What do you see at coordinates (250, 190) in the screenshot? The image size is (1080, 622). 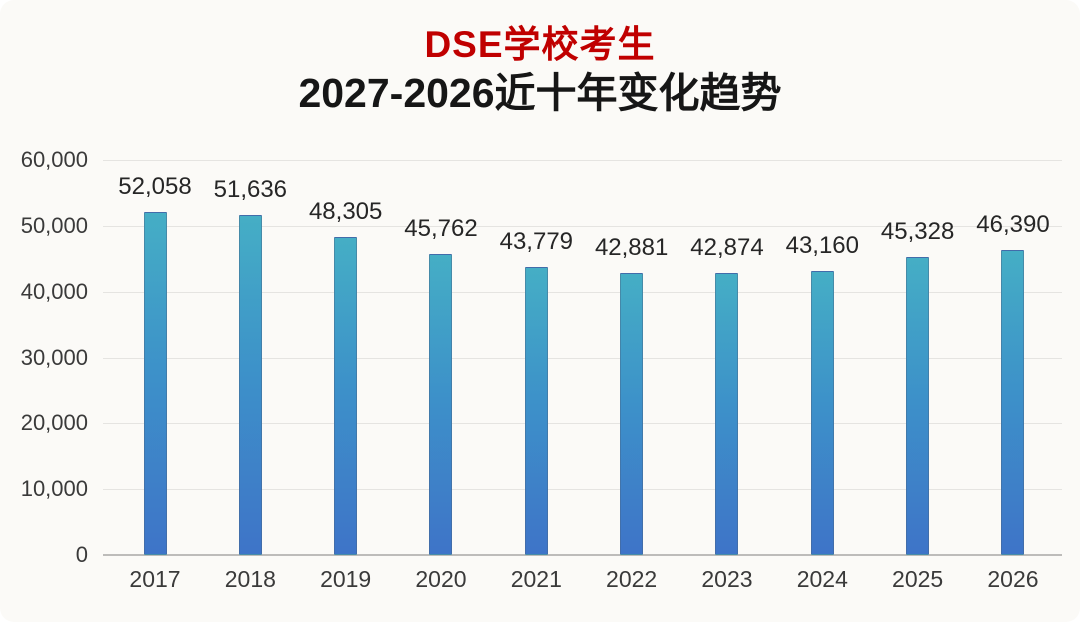 I see `bar-value-label: 51,636` at bounding box center [250, 190].